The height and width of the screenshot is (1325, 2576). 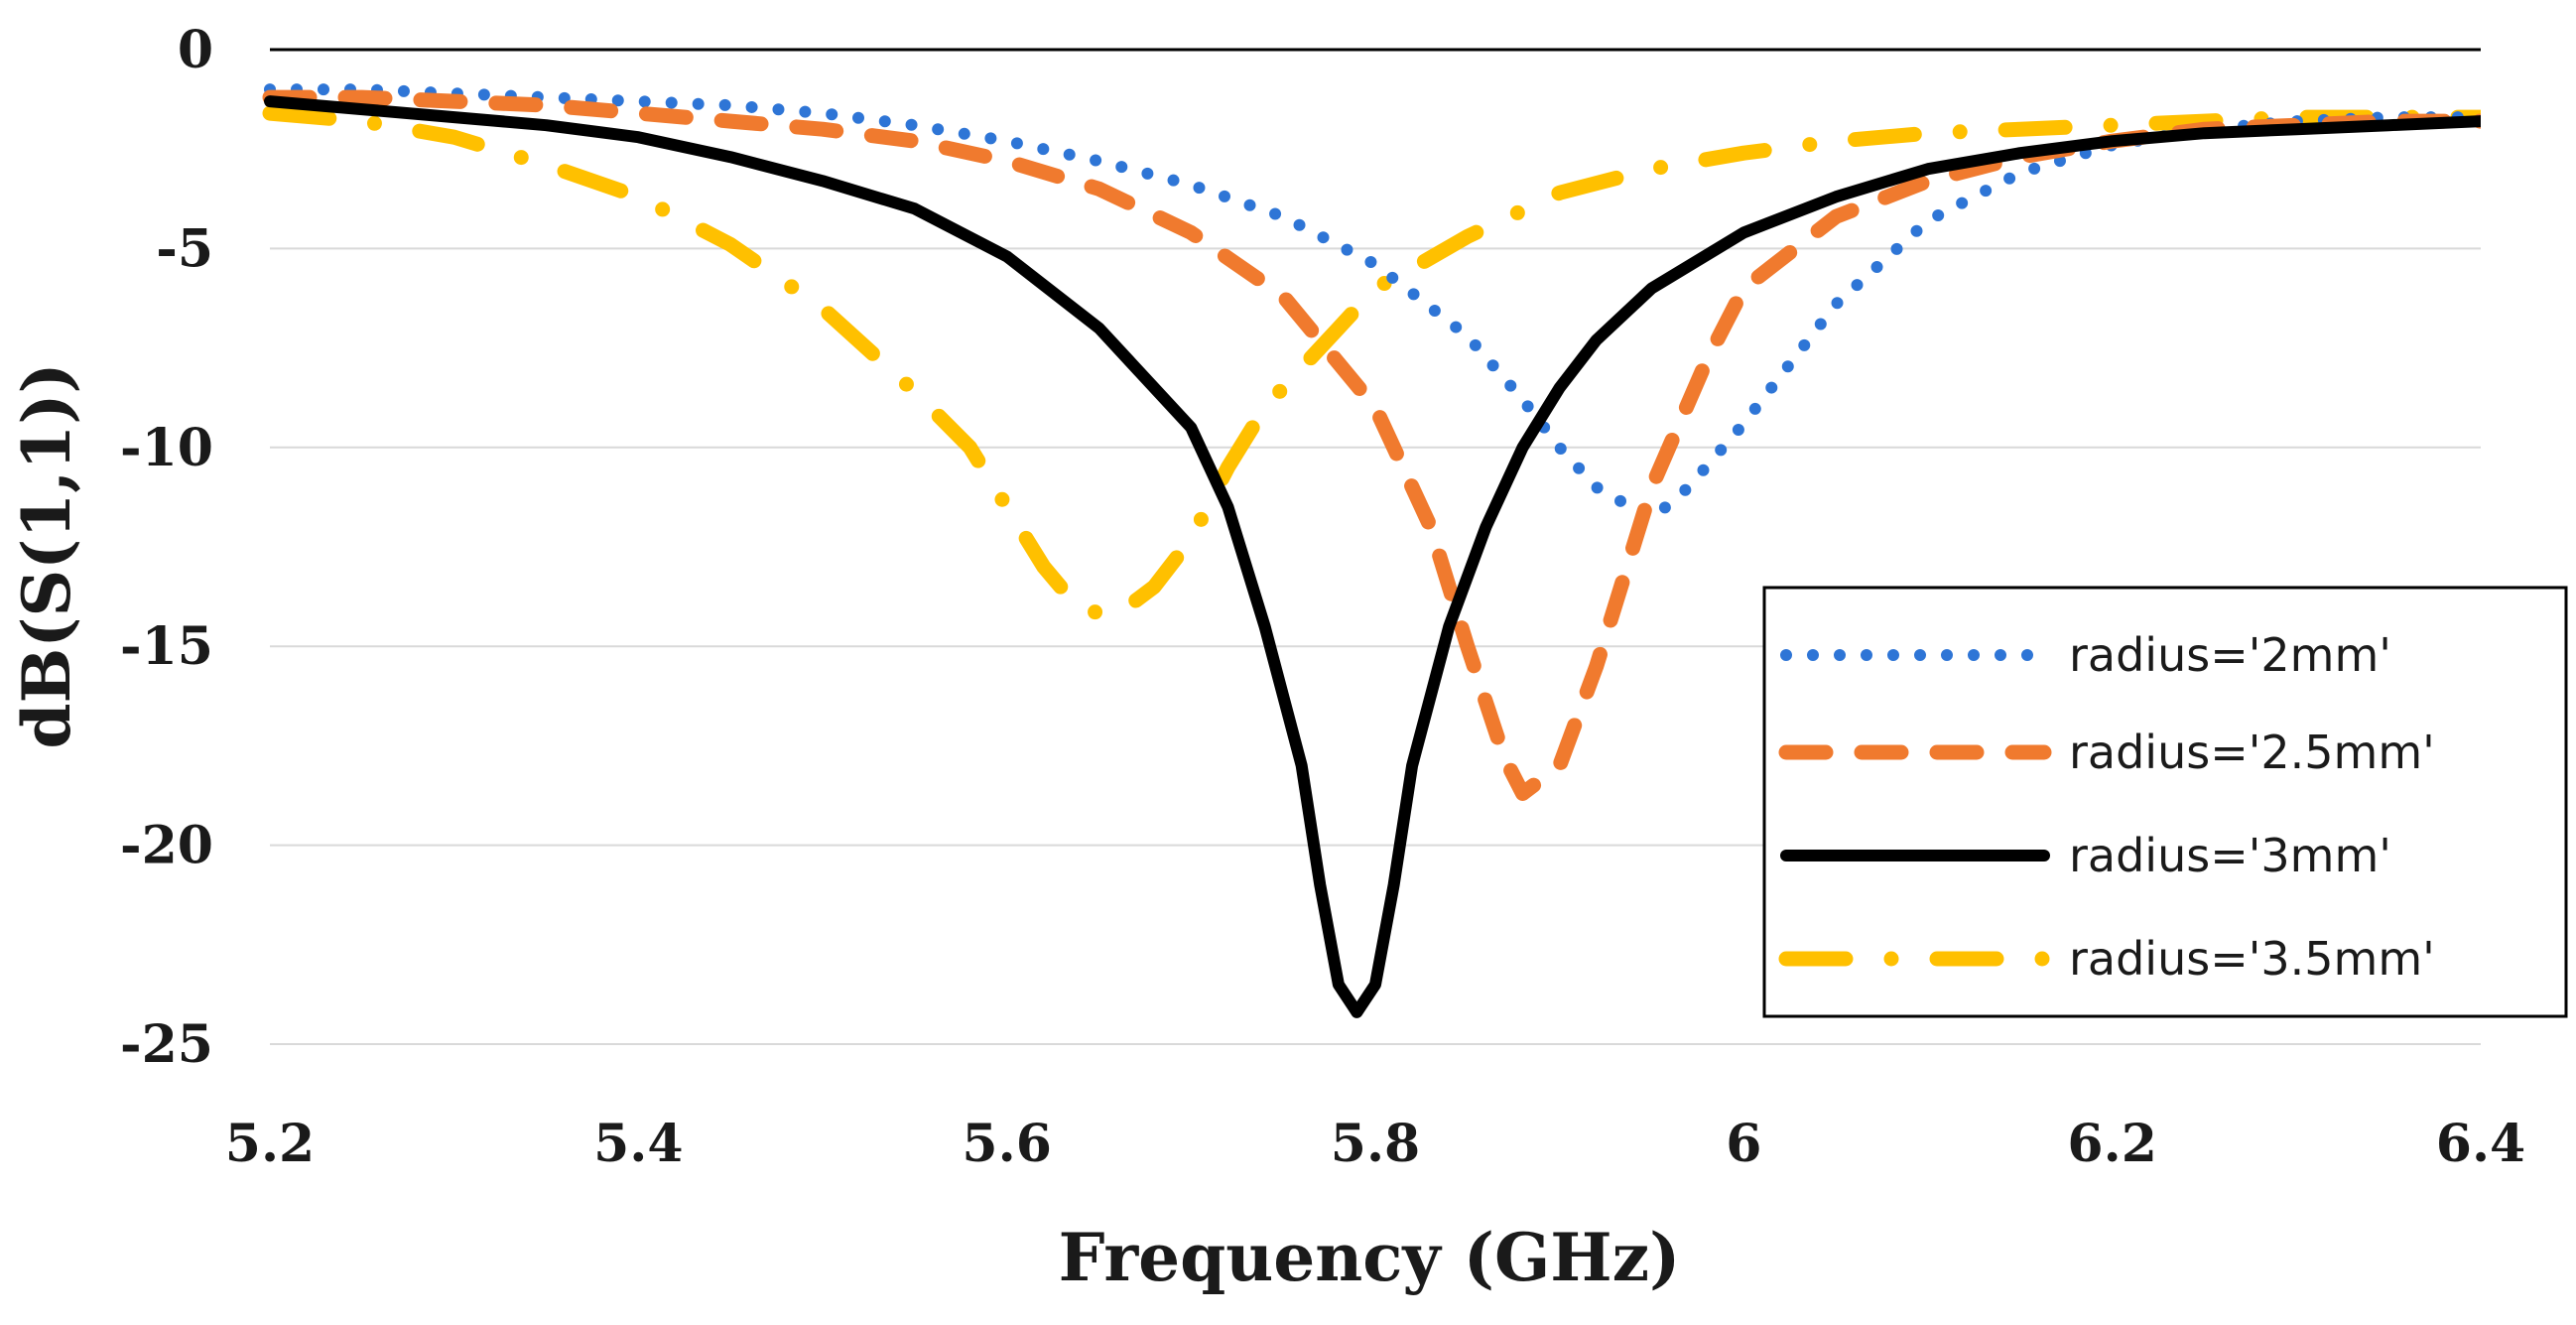 What do you see at coordinates (2481, 1144) in the screenshot?
I see `x-tick-label: 6.4` at bounding box center [2481, 1144].